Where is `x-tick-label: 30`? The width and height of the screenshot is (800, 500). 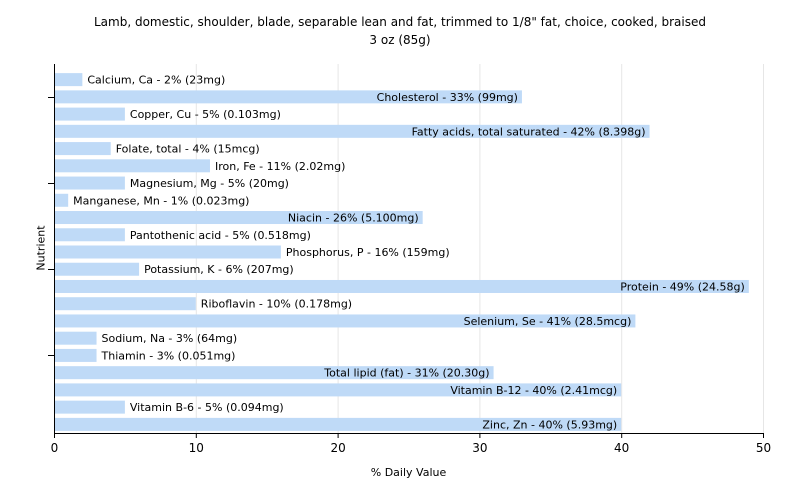
x-tick-label: 30 is located at coordinates (479, 448).